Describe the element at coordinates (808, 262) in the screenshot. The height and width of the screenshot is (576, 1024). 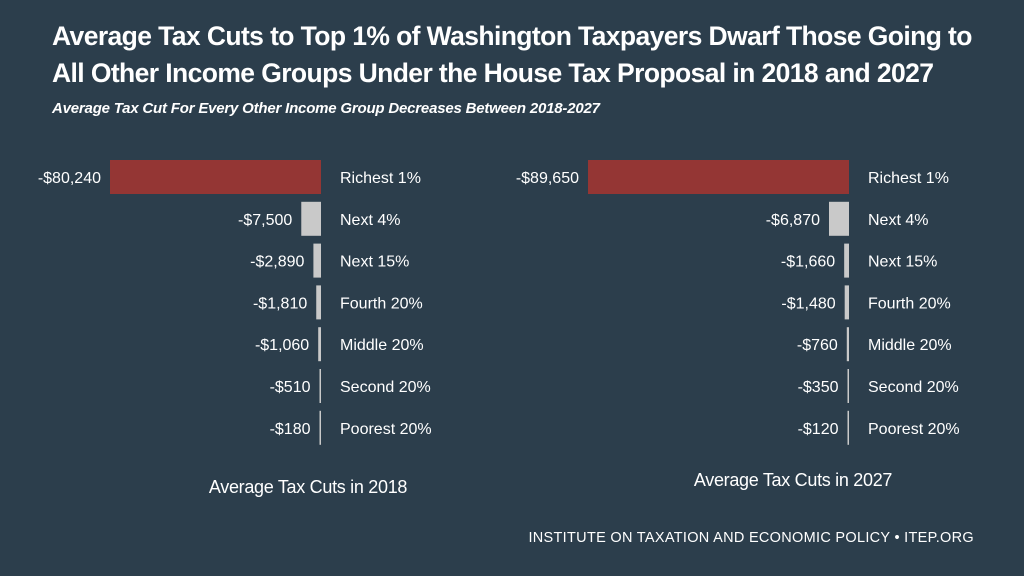
I see `value-label-2027: -$1,660` at that location.